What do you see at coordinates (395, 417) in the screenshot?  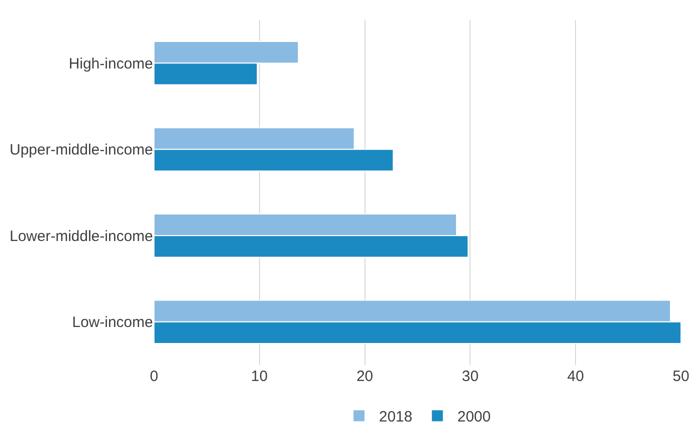 I see `legend-label: 2018` at bounding box center [395, 417].